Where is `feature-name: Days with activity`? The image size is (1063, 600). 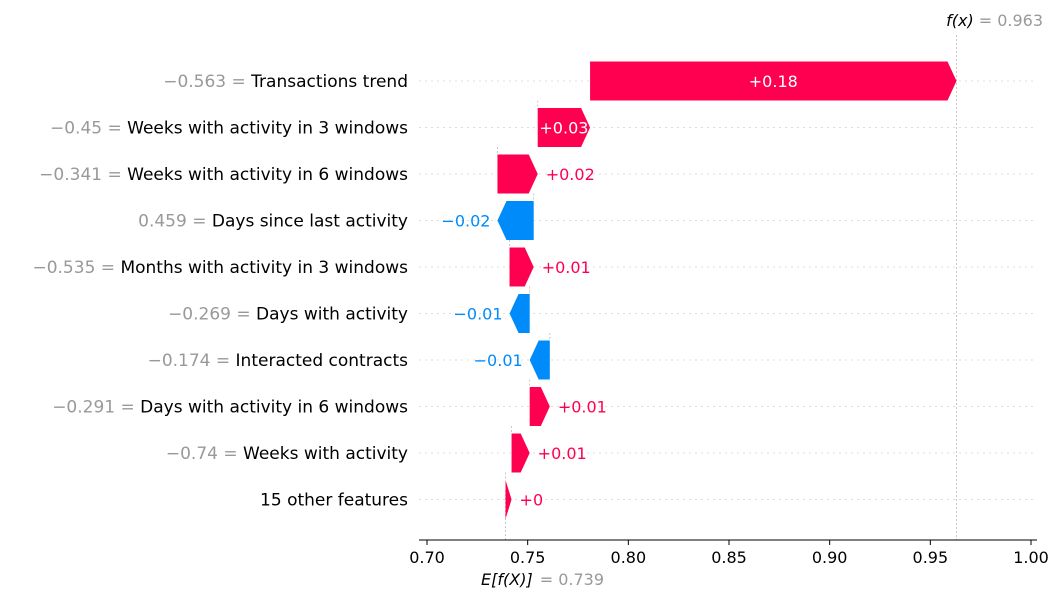 feature-name: Days with activity is located at coordinates (332, 315).